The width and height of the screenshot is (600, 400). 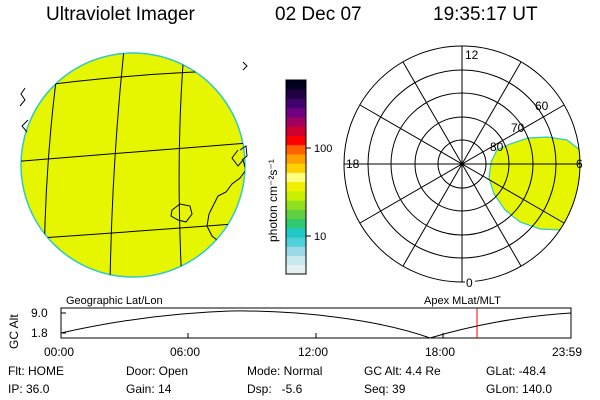 What do you see at coordinates (519, 389) in the screenshot?
I see `status-glon: GLon: 140.0` at bounding box center [519, 389].